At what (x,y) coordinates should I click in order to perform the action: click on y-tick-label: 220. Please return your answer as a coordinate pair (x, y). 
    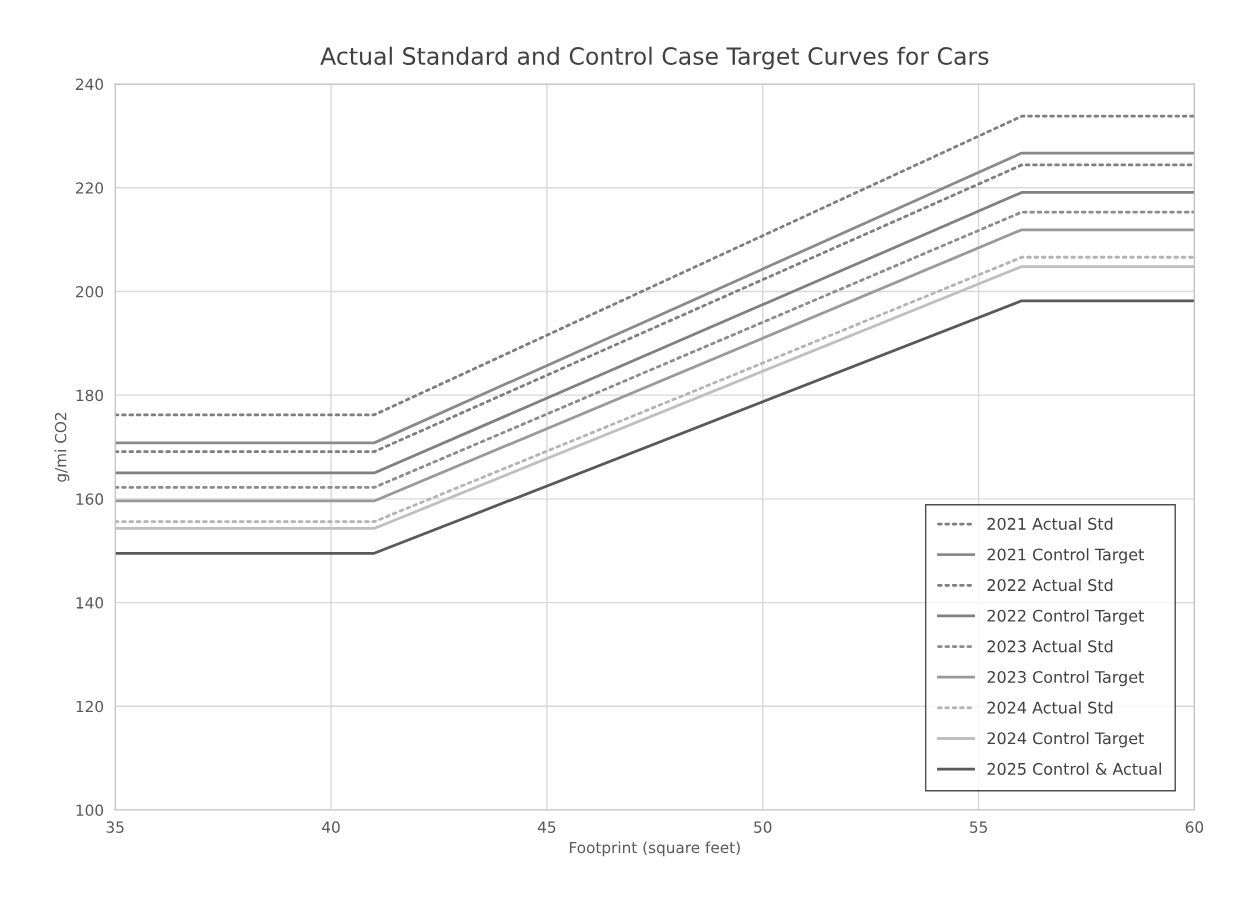
    Looking at the image, I should click on (90, 188).